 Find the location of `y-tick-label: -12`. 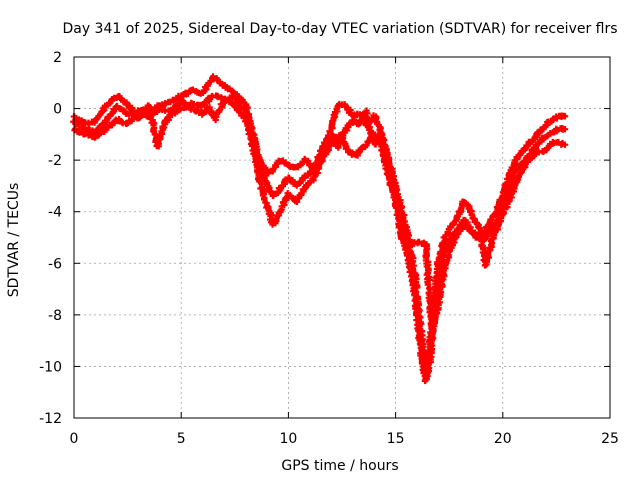

y-tick-label: -12 is located at coordinates (50, 419).